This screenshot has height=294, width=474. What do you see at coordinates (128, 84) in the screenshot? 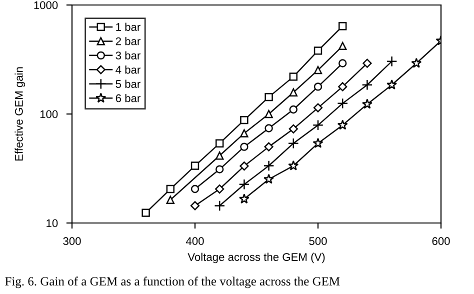
I see `legend-label: 5 bar` at bounding box center [128, 84].